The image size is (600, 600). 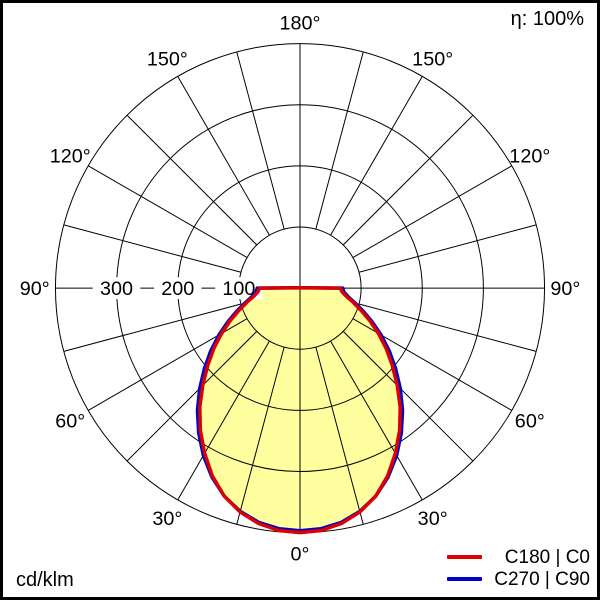 I want to click on svg-text: 180°, so click(x=300, y=24).